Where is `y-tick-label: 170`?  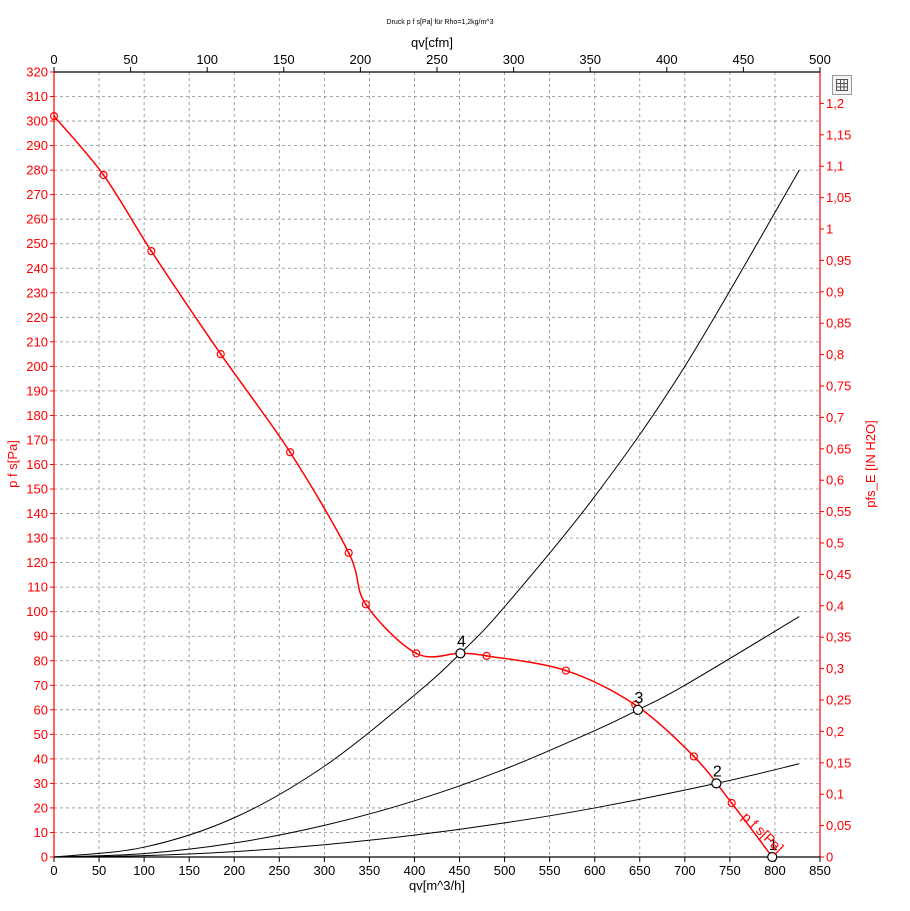
y-tick-label: 170 is located at coordinates (37, 439).